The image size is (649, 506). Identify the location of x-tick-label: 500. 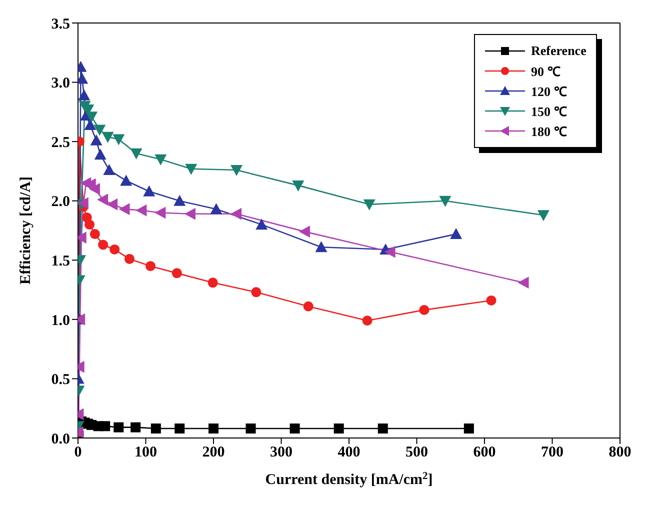
(417, 452).